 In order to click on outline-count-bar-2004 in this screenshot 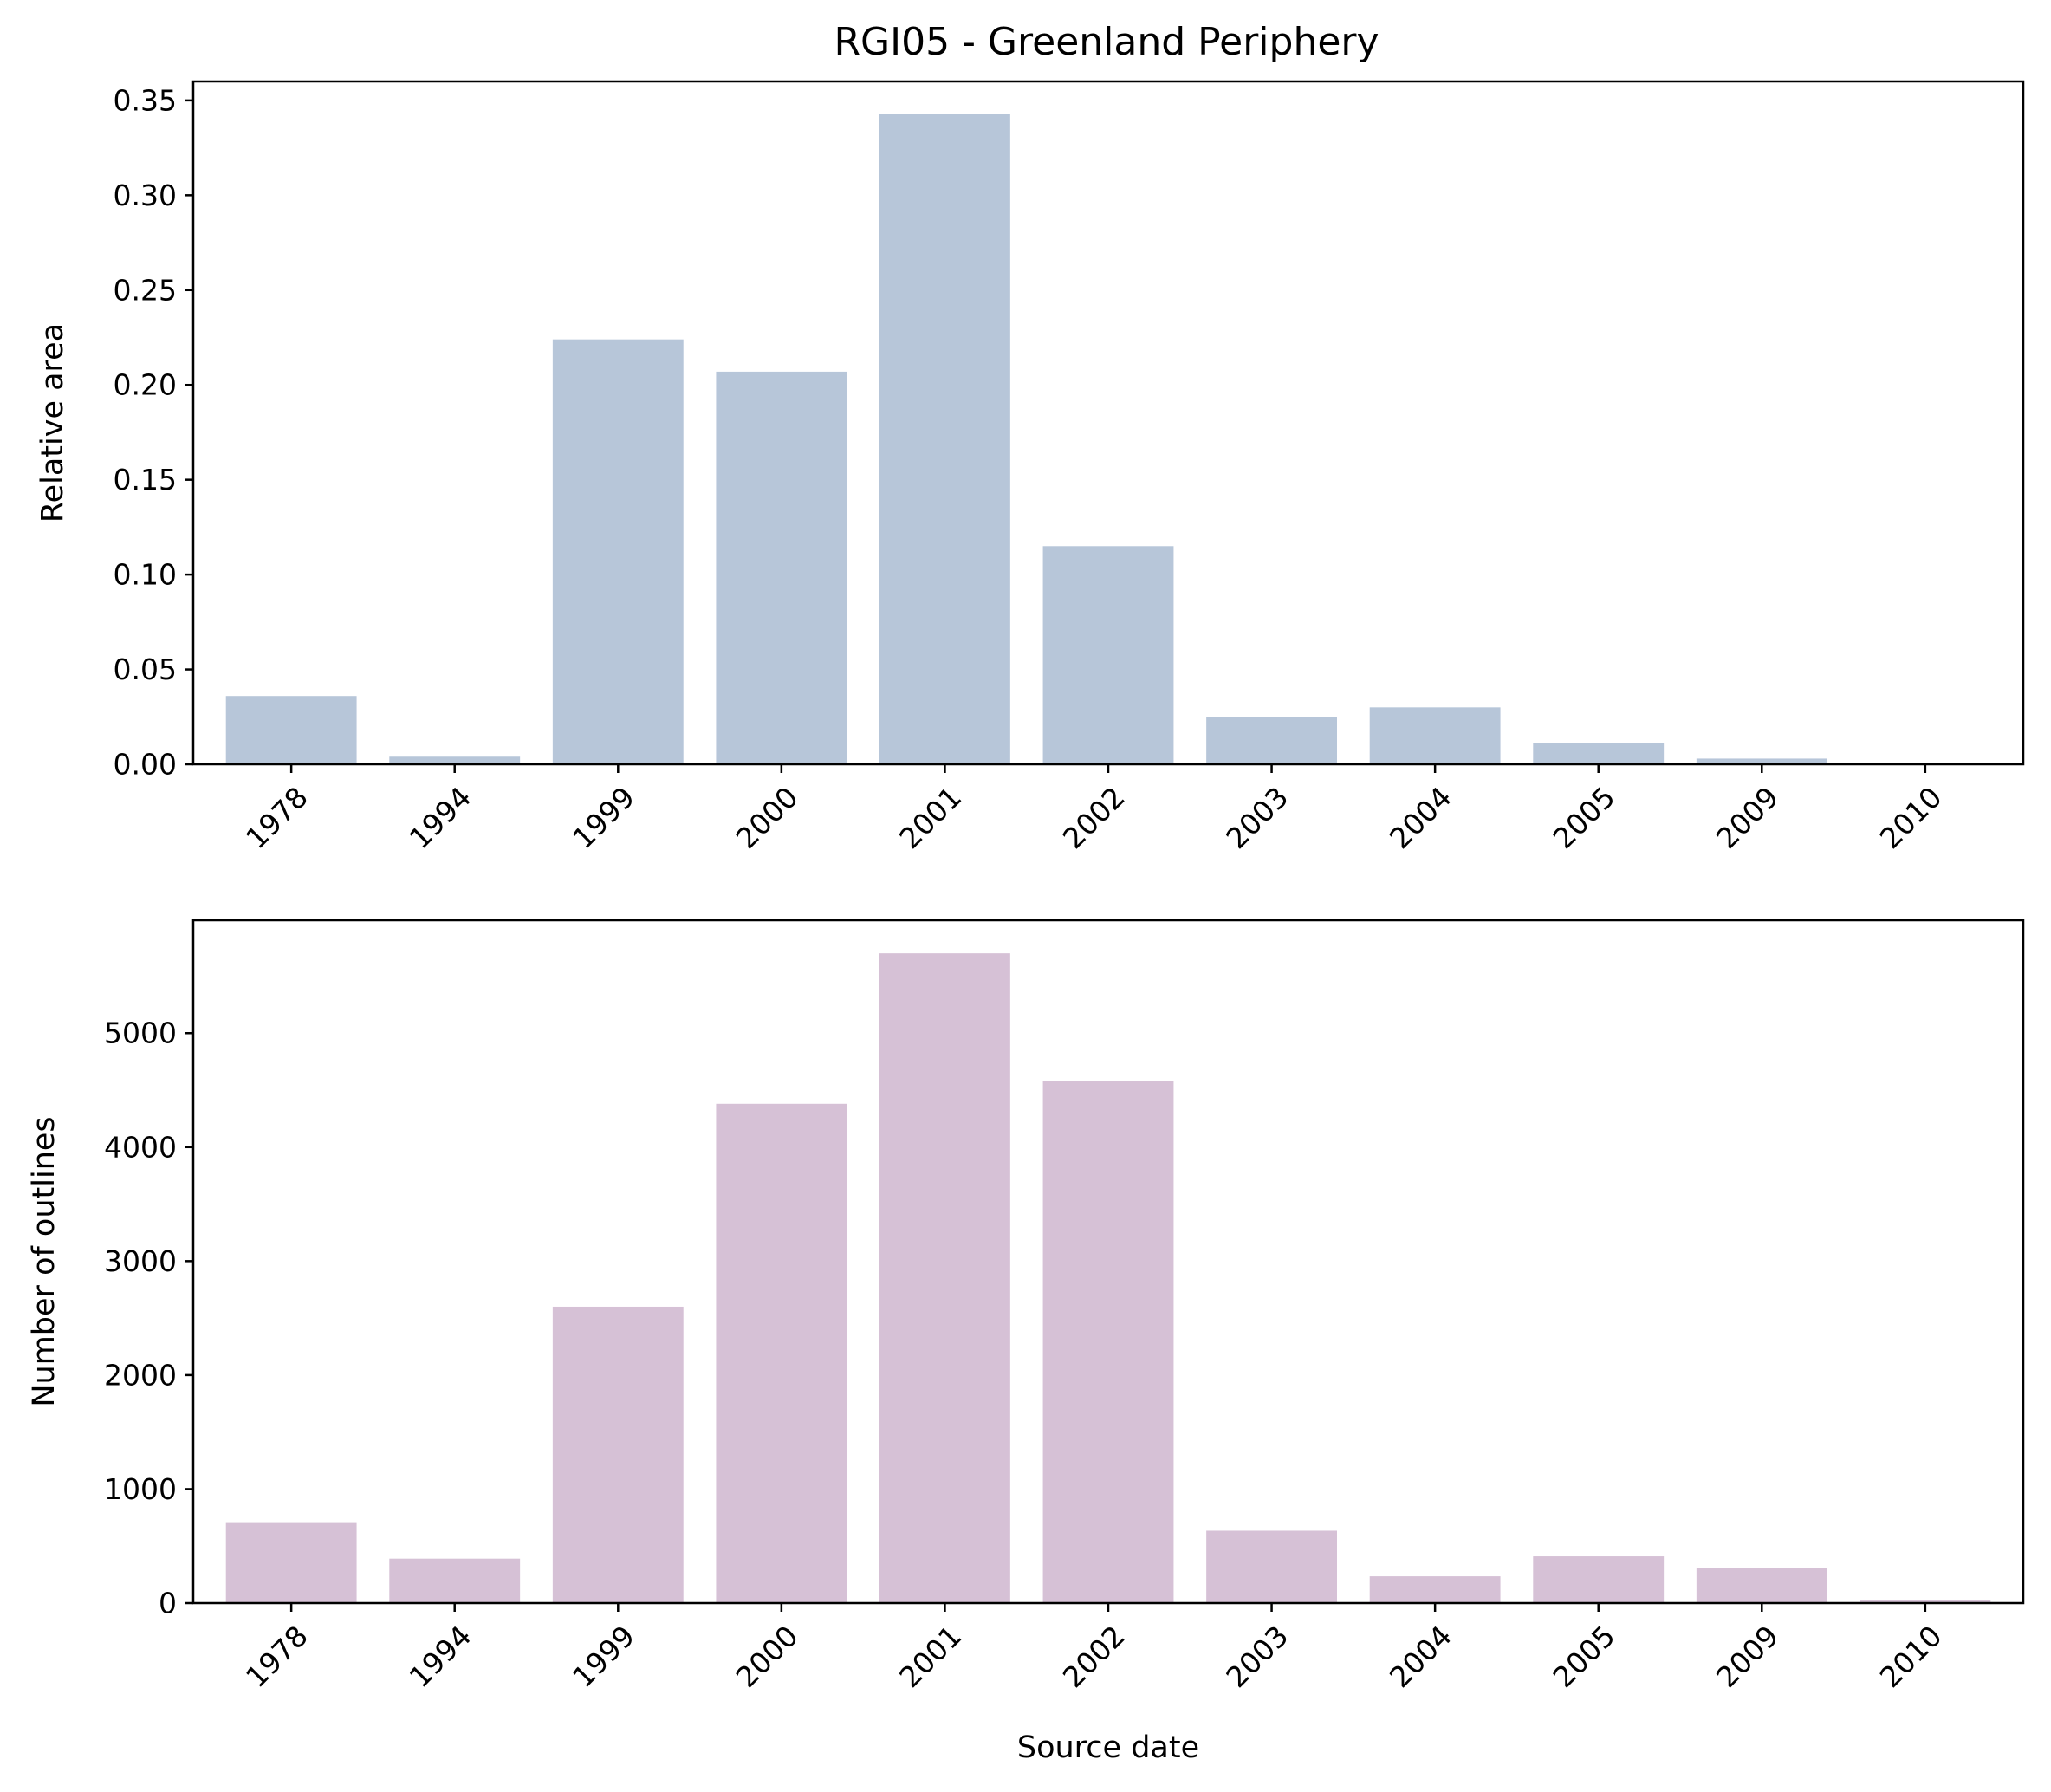, I will do `click(1435, 1590)`.